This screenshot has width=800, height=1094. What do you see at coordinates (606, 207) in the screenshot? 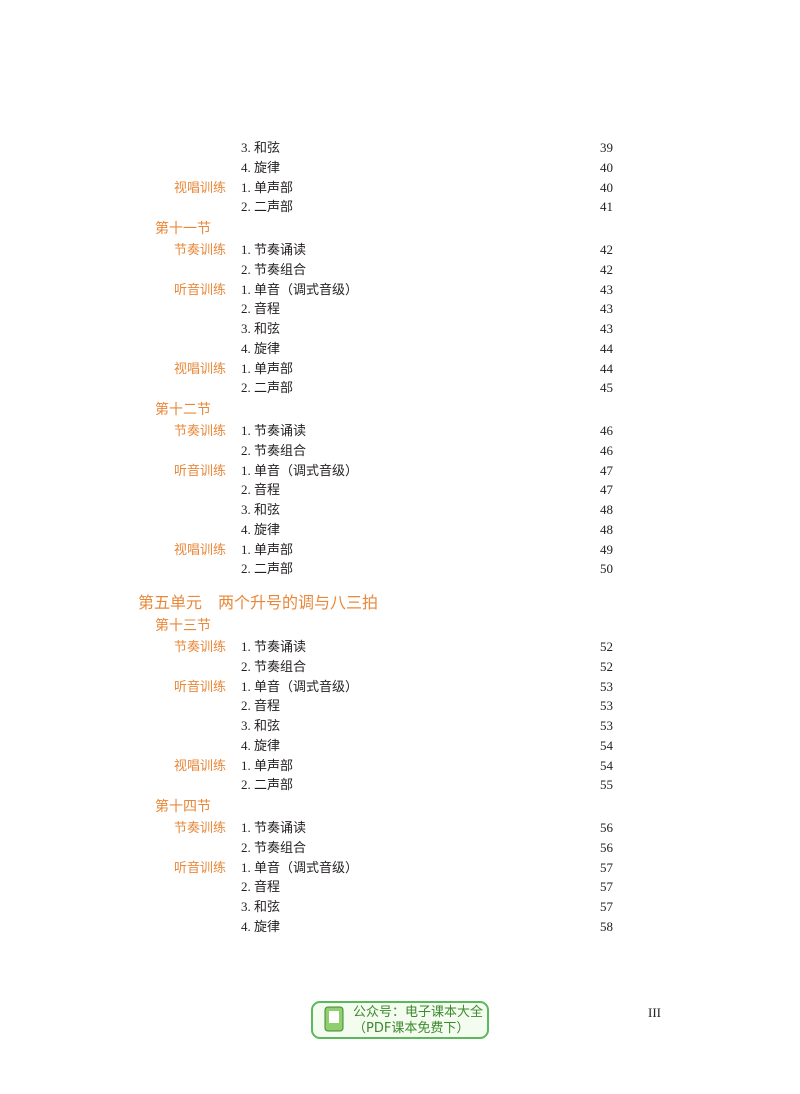
I see `entry-page: 41` at bounding box center [606, 207].